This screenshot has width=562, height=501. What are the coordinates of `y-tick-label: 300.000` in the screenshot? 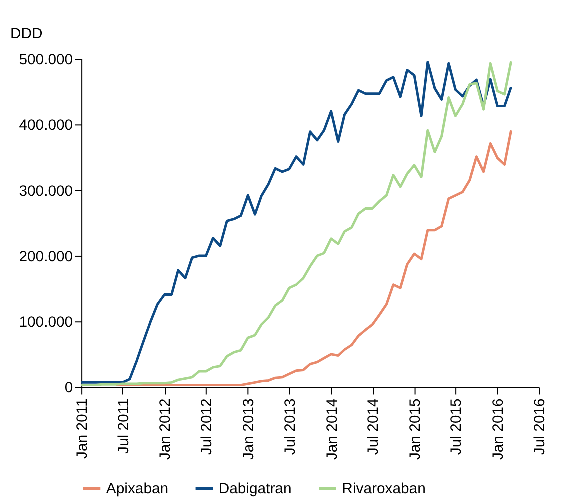 It's located at (46, 191).